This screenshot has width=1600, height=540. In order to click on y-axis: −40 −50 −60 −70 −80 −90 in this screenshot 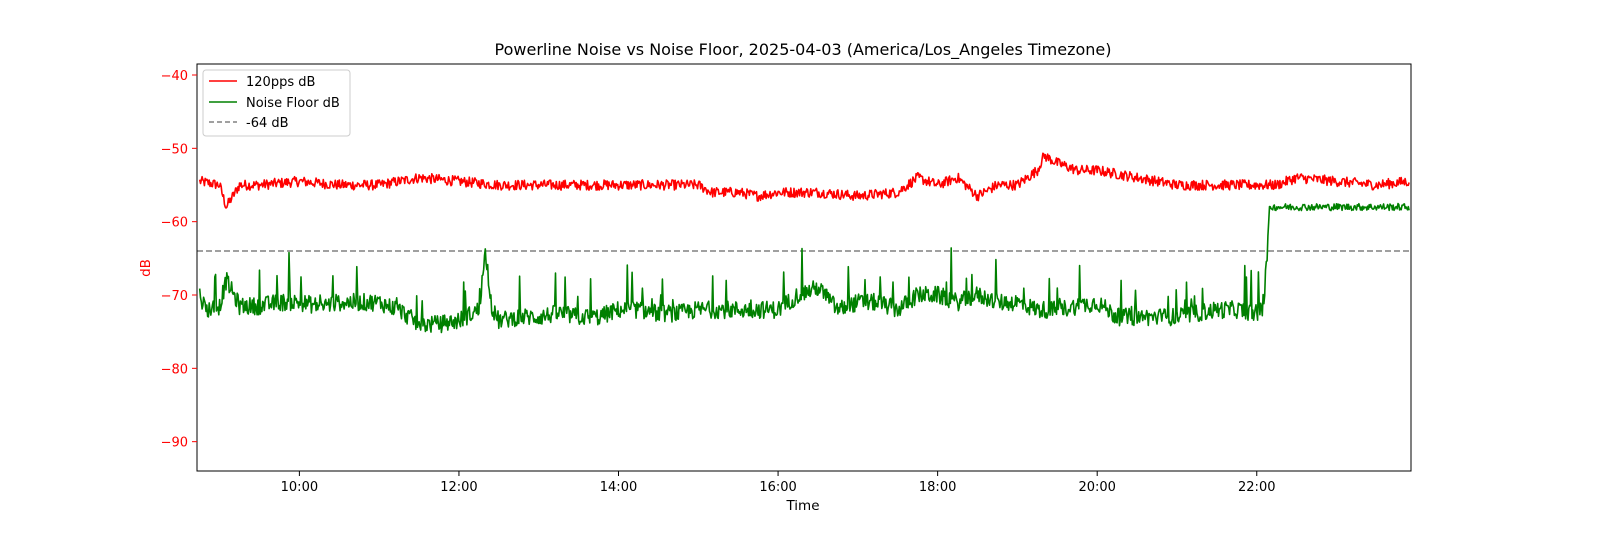, I will do `click(179, 260)`.